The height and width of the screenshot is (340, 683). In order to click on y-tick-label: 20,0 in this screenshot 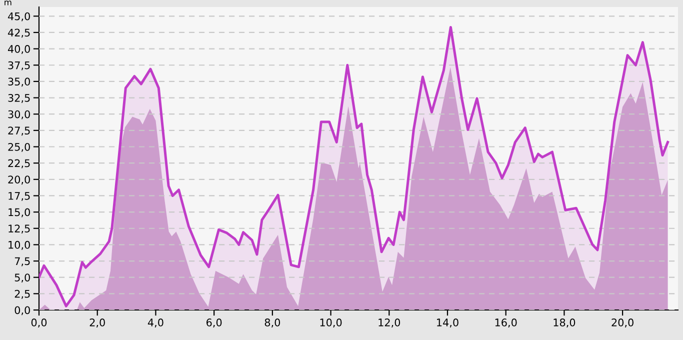, I will do `click(19, 180)`.